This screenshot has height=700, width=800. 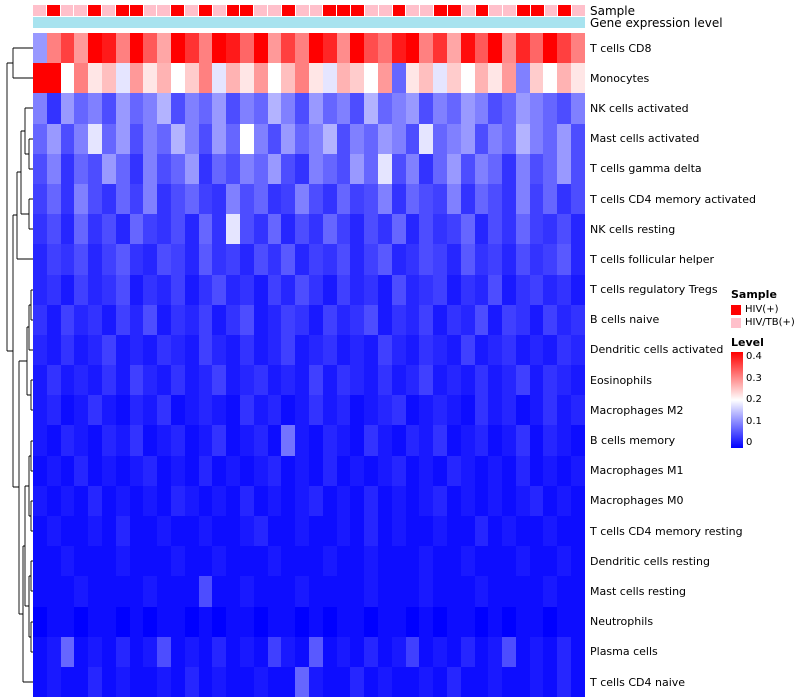 I want to click on legend-level-title: Level, so click(x=747, y=342).